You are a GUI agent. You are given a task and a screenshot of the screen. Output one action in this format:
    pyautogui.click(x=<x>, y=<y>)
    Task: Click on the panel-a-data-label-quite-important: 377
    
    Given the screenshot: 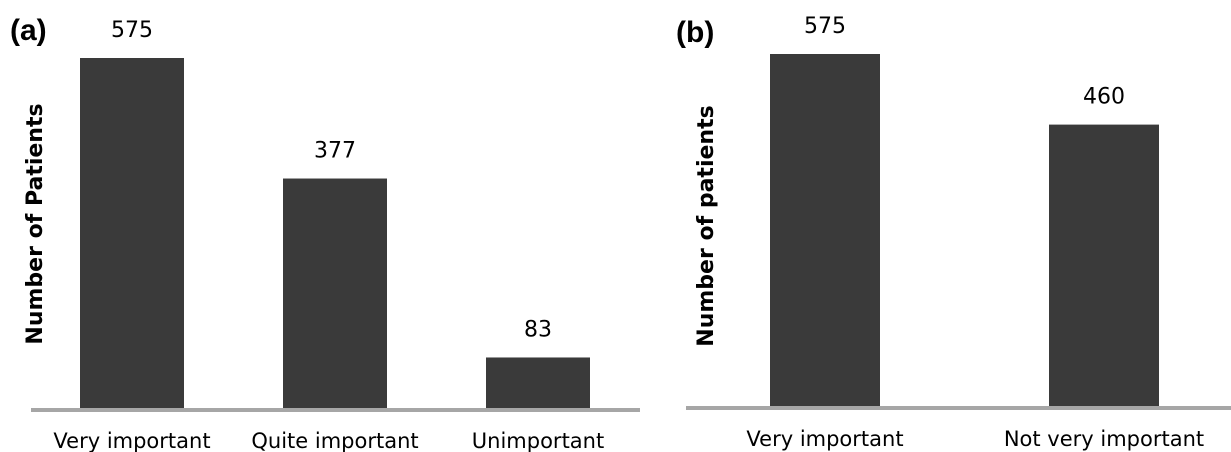 What is the action you would take?
    pyautogui.click(x=335, y=151)
    